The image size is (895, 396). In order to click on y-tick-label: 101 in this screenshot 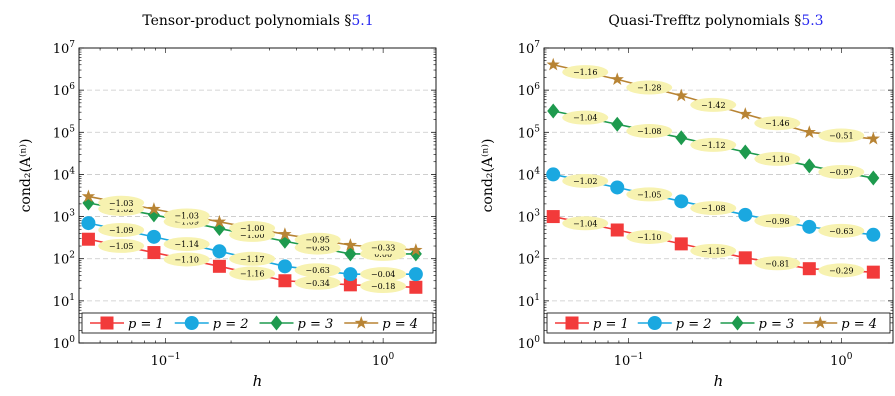, I will do `click(64, 301)`.